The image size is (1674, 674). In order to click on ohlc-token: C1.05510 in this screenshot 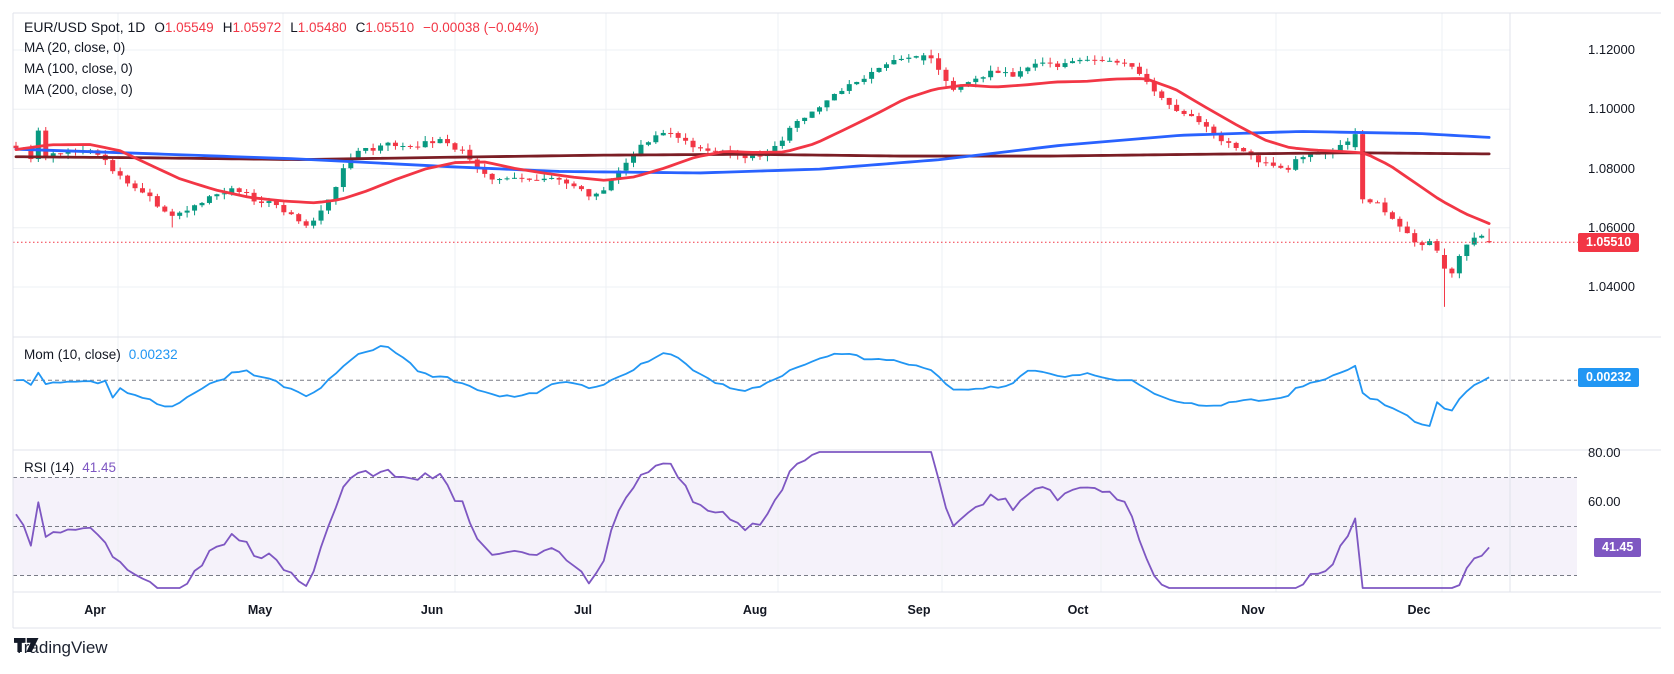, I will do `click(385, 27)`.